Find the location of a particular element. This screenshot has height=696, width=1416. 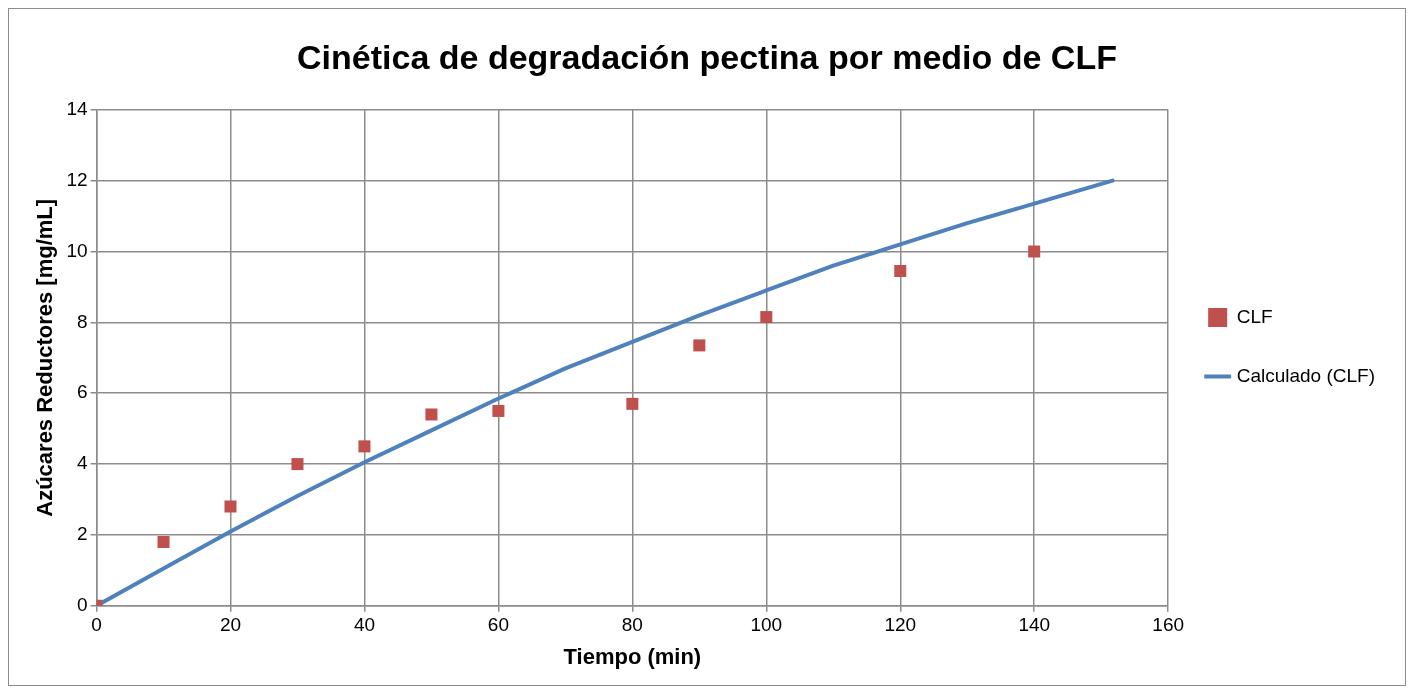

x-tick-label: 160 is located at coordinates (1168, 625).